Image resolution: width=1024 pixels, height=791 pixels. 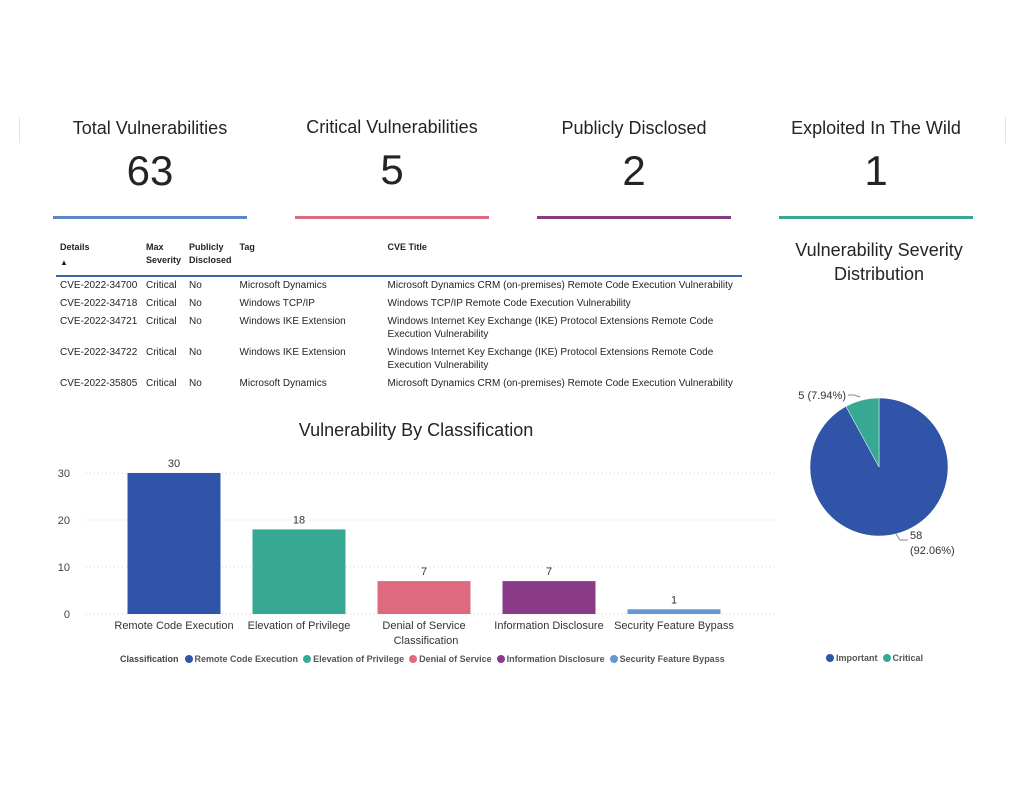 What do you see at coordinates (862, 432) in the screenshot?
I see `pie-slice` at bounding box center [862, 432].